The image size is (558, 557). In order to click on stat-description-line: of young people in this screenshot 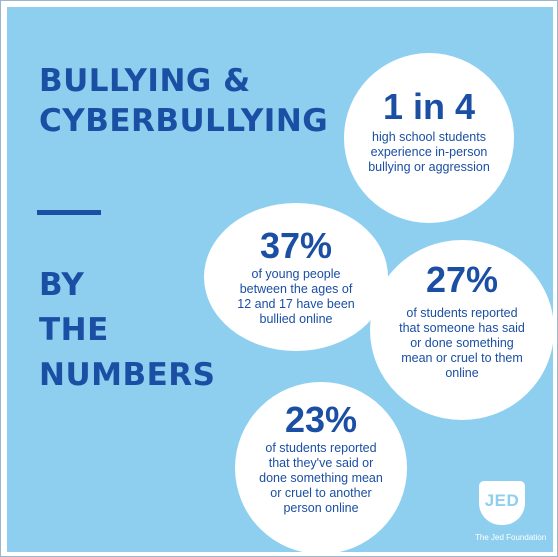, I will do `click(296, 274)`.